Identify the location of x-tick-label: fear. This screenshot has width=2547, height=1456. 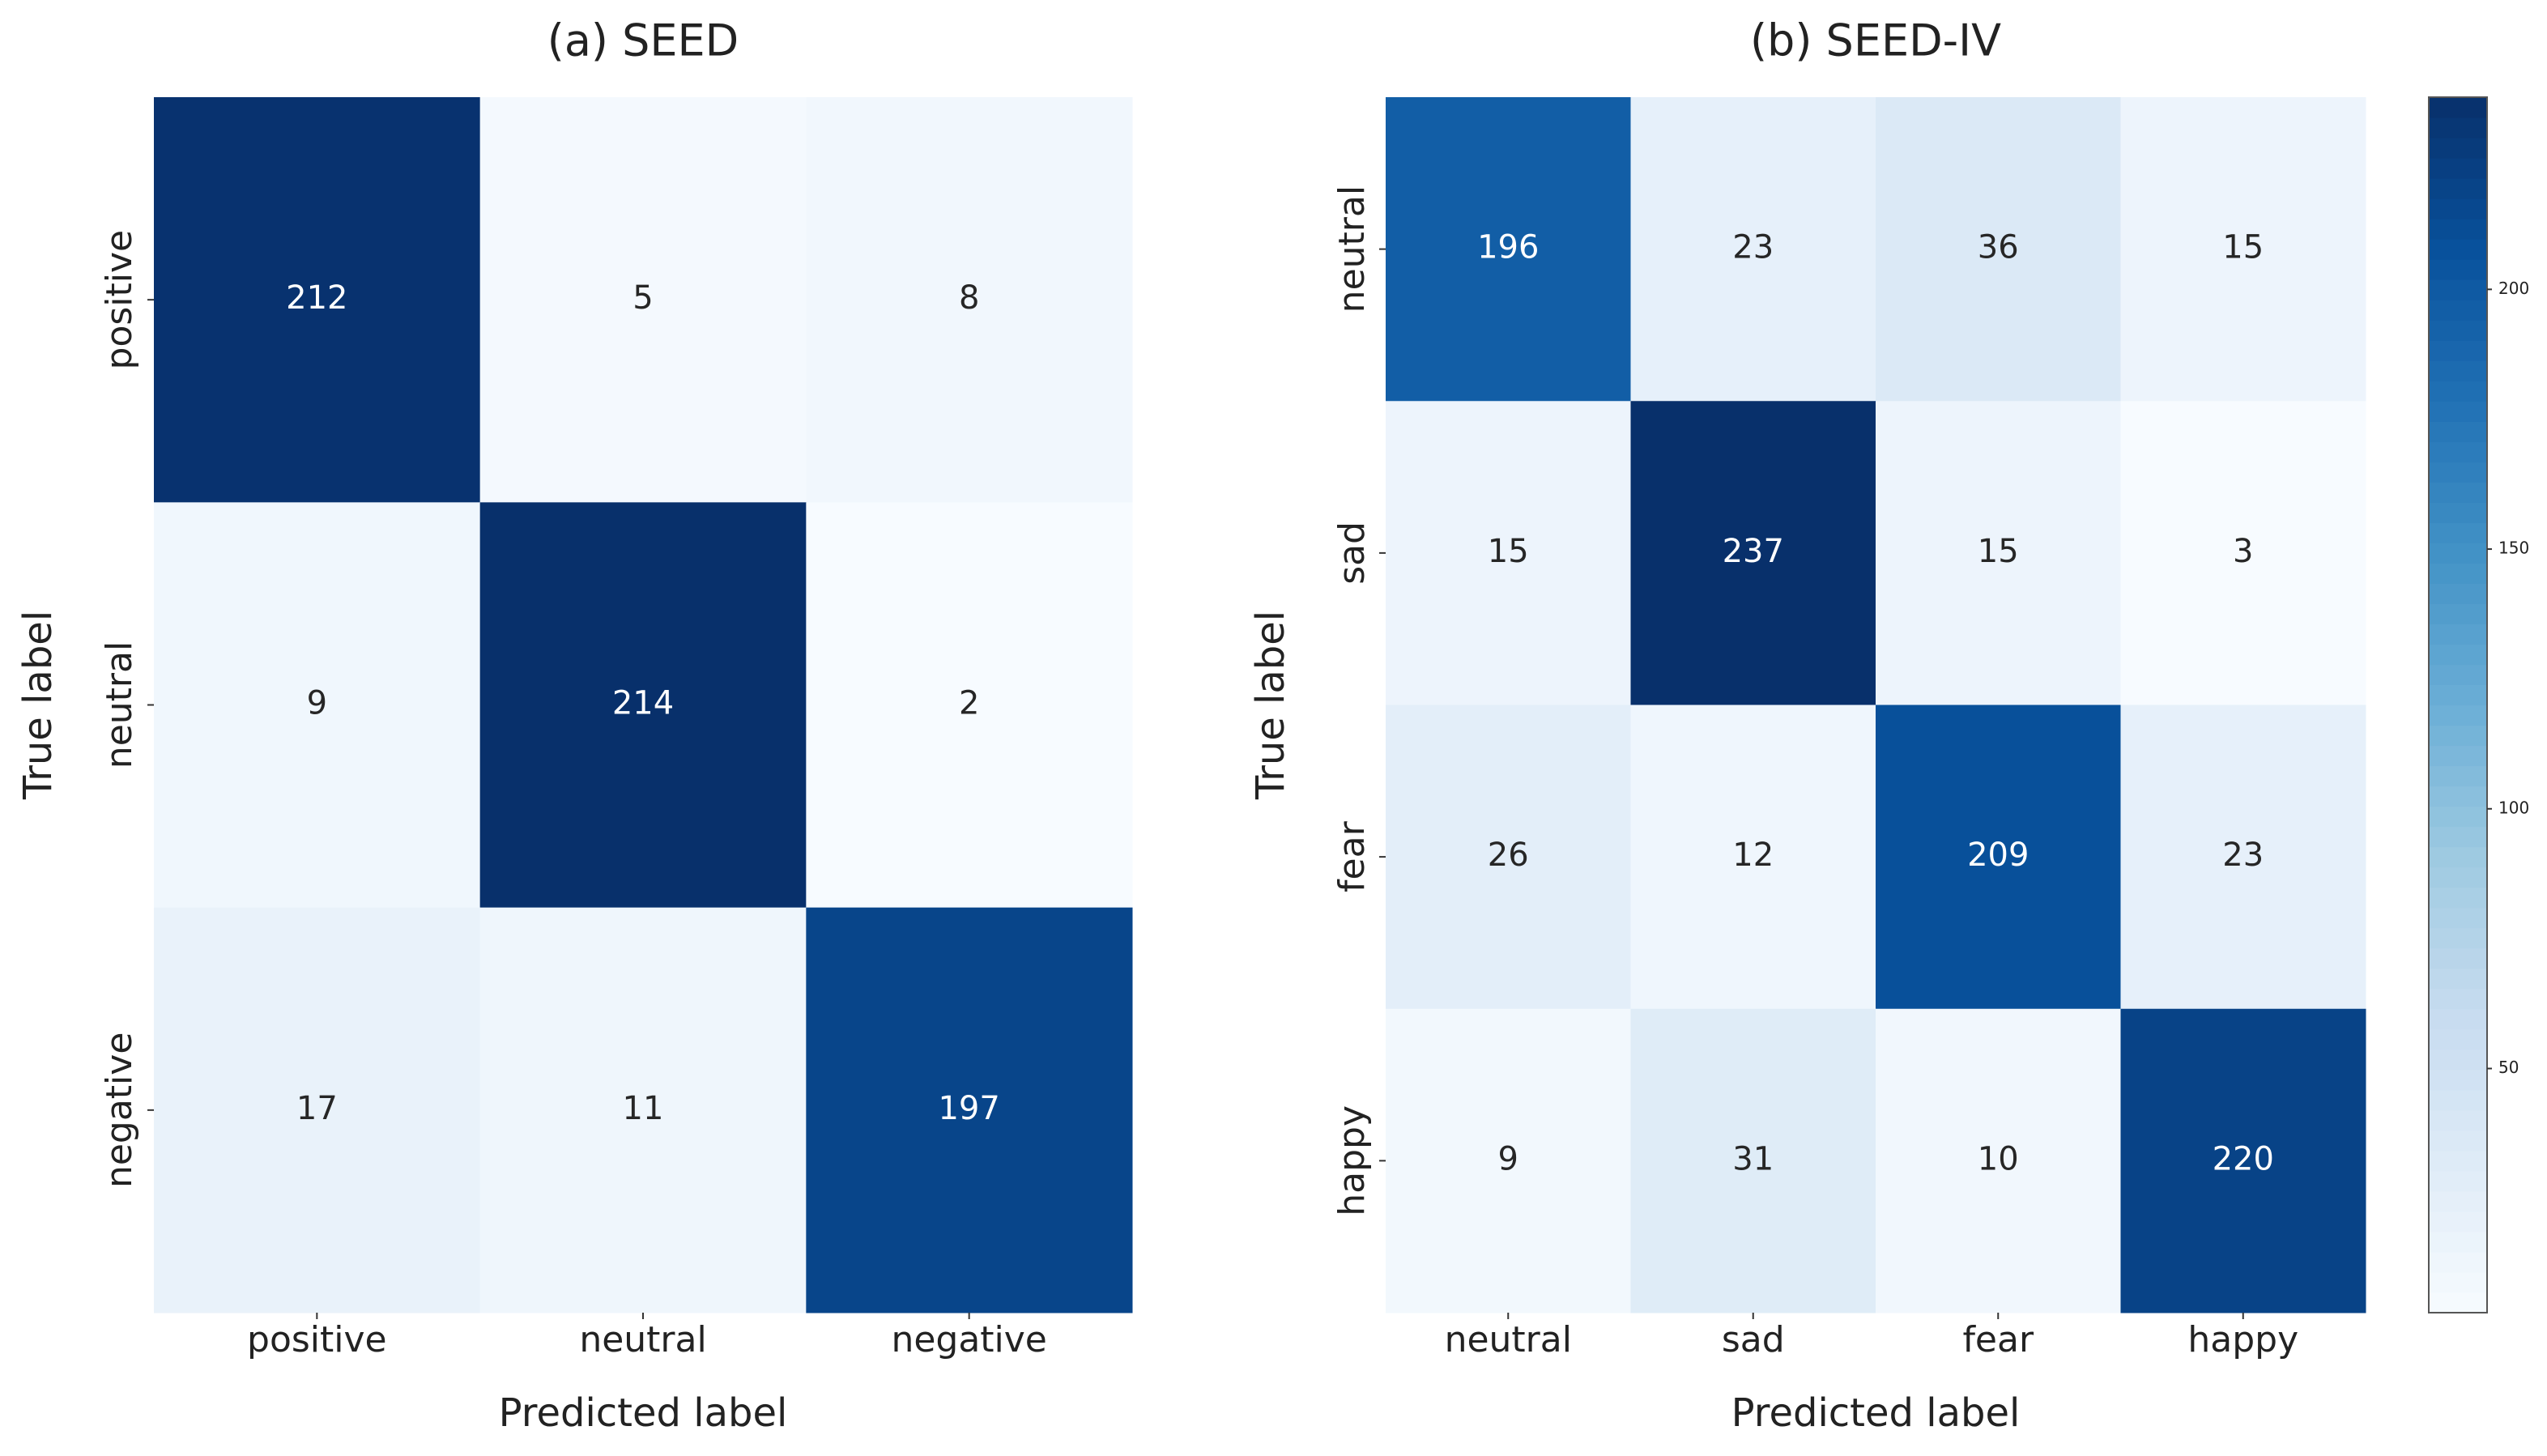
(1998, 1339).